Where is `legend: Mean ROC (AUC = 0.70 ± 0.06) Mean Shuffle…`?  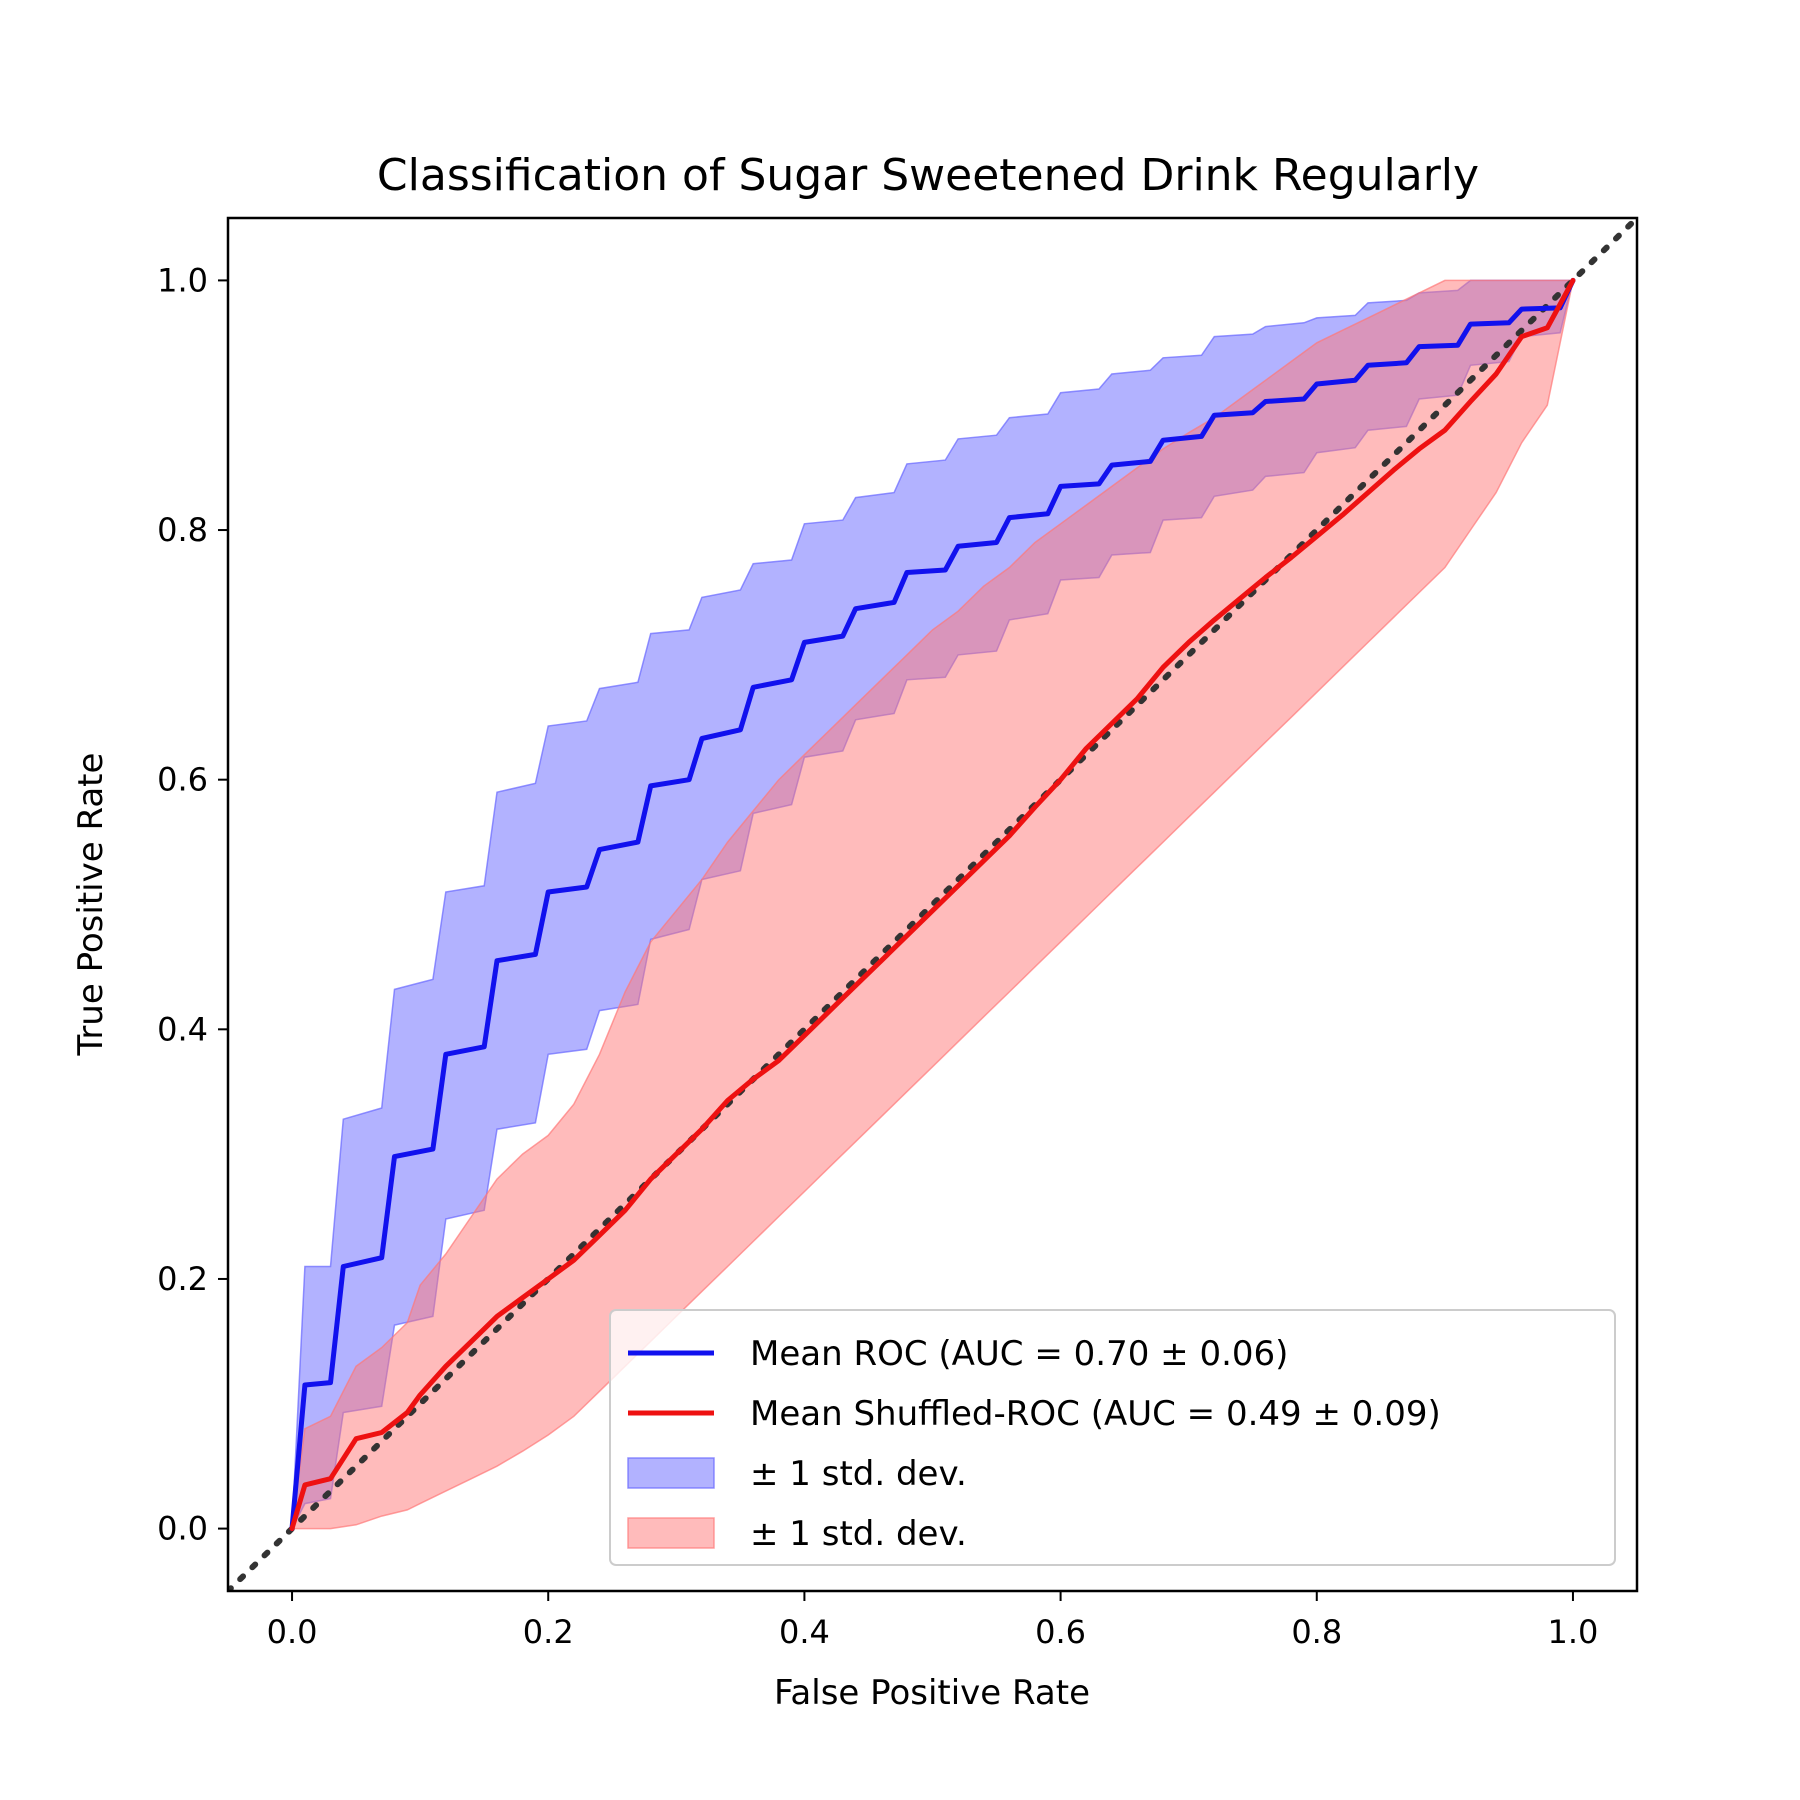 legend: Mean ROC (AUC = 0.70 ± 0.06) Mean Shuffle… is located at coordinates (1112, 1437).